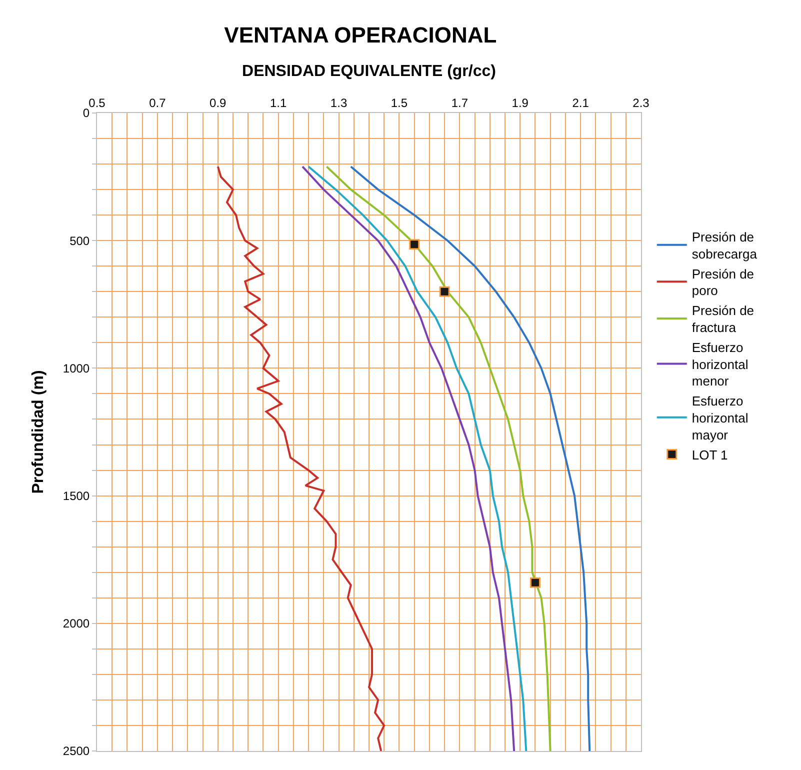  What do you see at coordinates (86, 113) in the screenshot?
I see `y-tick-label: 0` at bounding box center [86, 113].